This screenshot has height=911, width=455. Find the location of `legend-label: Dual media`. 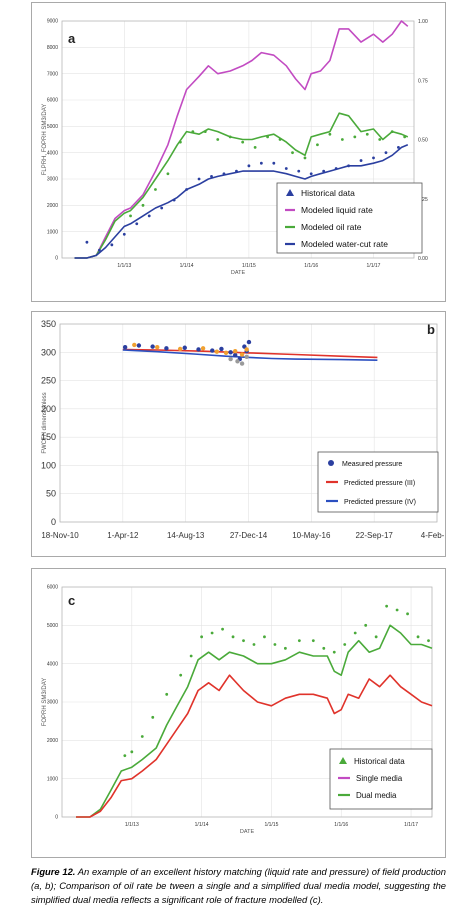

legend-label: Dual media is located at coordinates (376, 795).